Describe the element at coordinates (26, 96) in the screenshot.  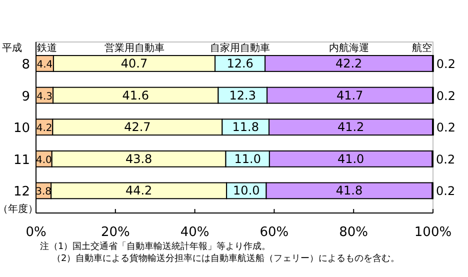
I see `y-tick-label: 9` at that location.